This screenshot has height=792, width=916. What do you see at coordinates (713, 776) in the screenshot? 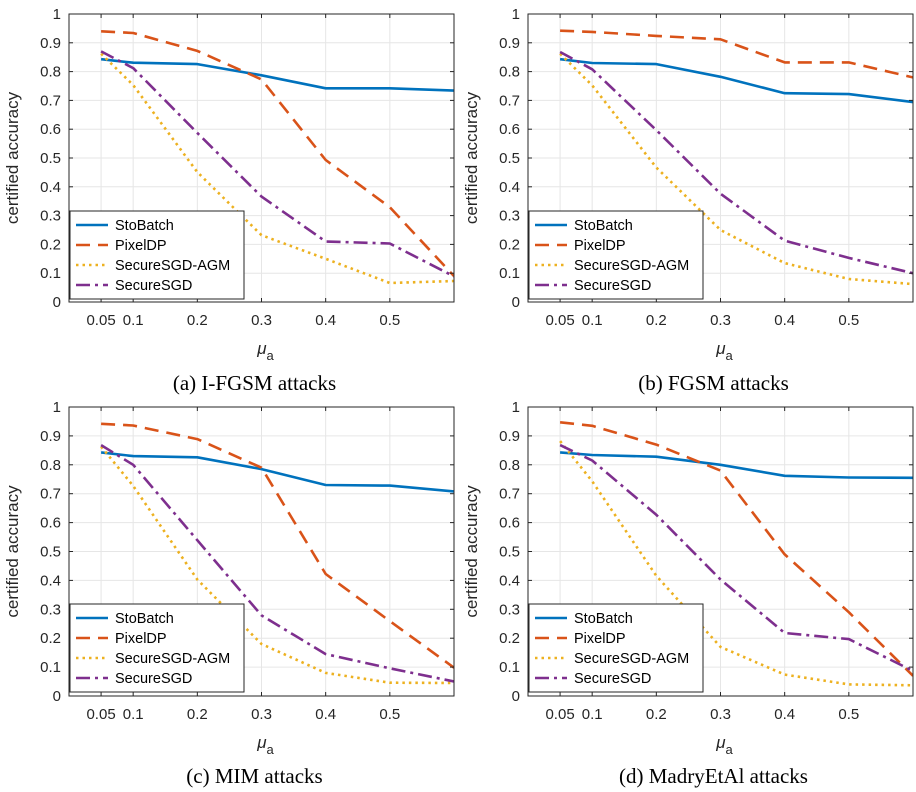
I see `panel-caption: (d) MadryEtAl attacks` at bounding box center [713, 776].